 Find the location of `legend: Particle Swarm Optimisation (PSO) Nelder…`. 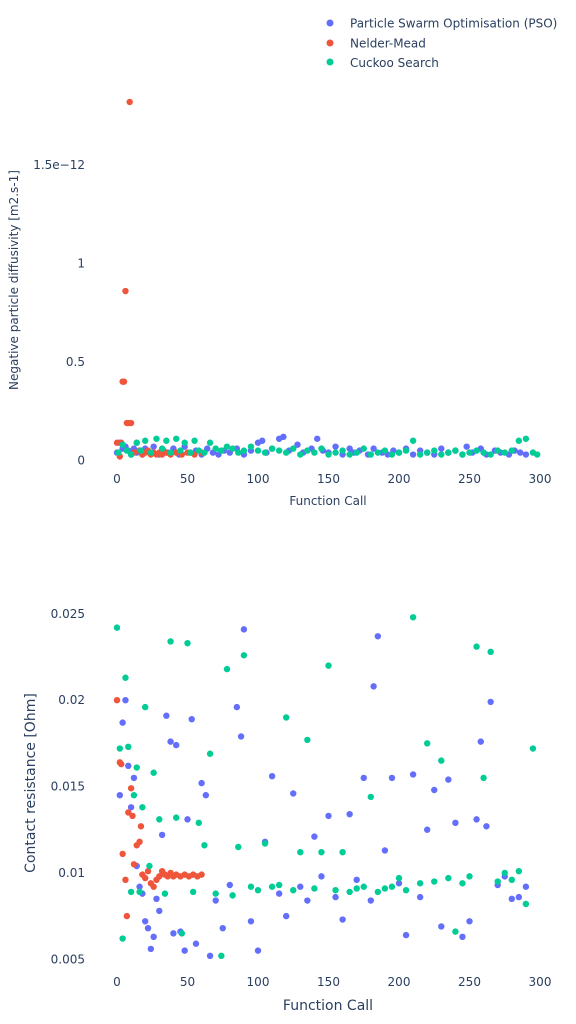

legend: Particle Swarm Optimisation (PSO) Nelder… is located at coordinates (442, 44).